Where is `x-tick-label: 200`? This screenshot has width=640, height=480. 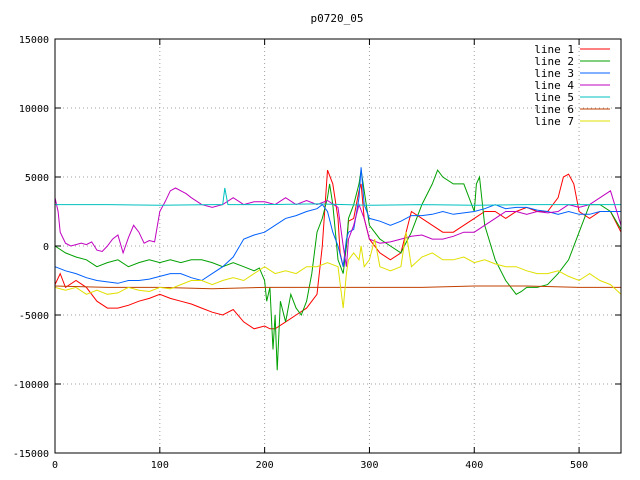 x-tick-label: 200 is located at coordinates (265, 465).